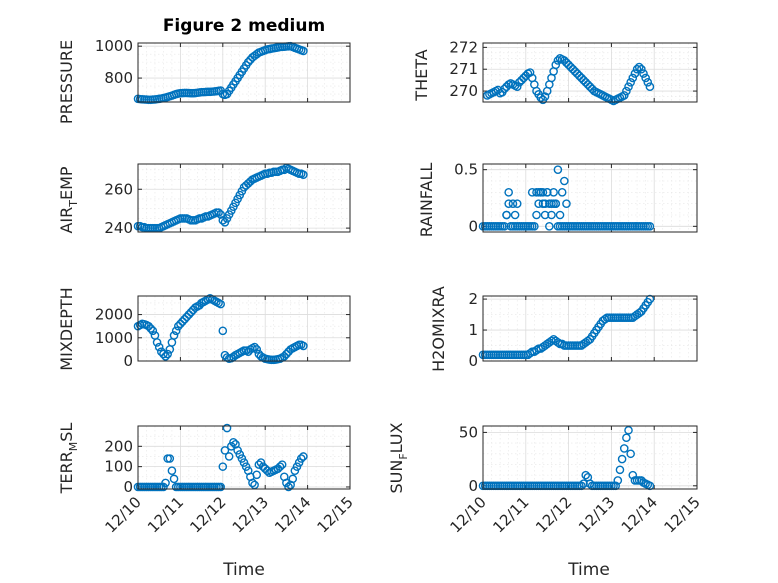  I want to click on rainfall-axes-box, so click(590, 198).